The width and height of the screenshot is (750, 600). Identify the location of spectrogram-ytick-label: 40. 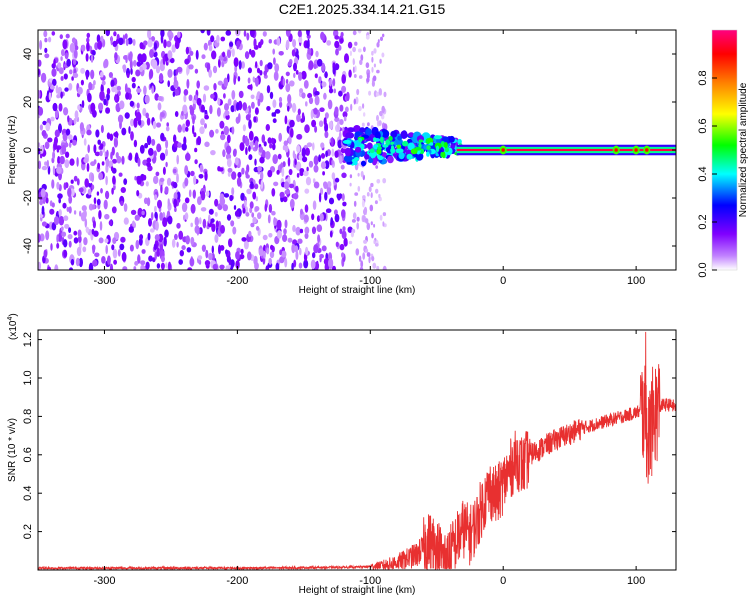
(28, 54).